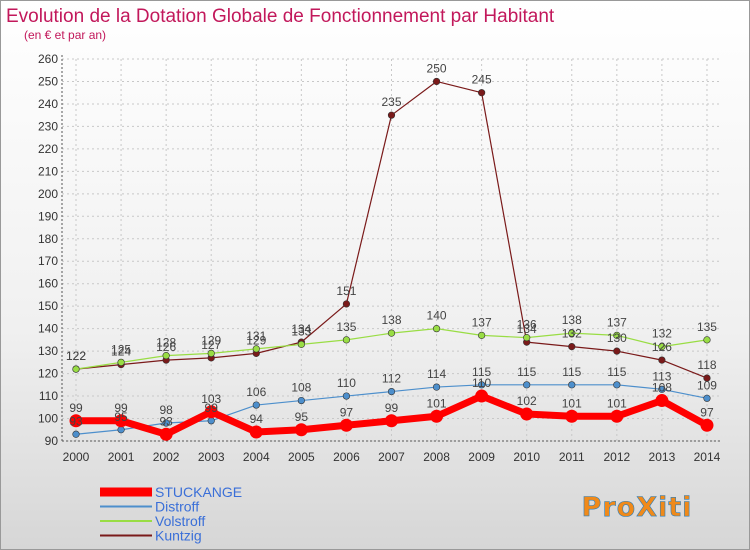 Image resolution: width=750 pixels, height=550 pixels. What do you see at coordinates (481, 457) in the screenshot?
I see `x-tick-label: 2009` at bounding box center [481, 457].